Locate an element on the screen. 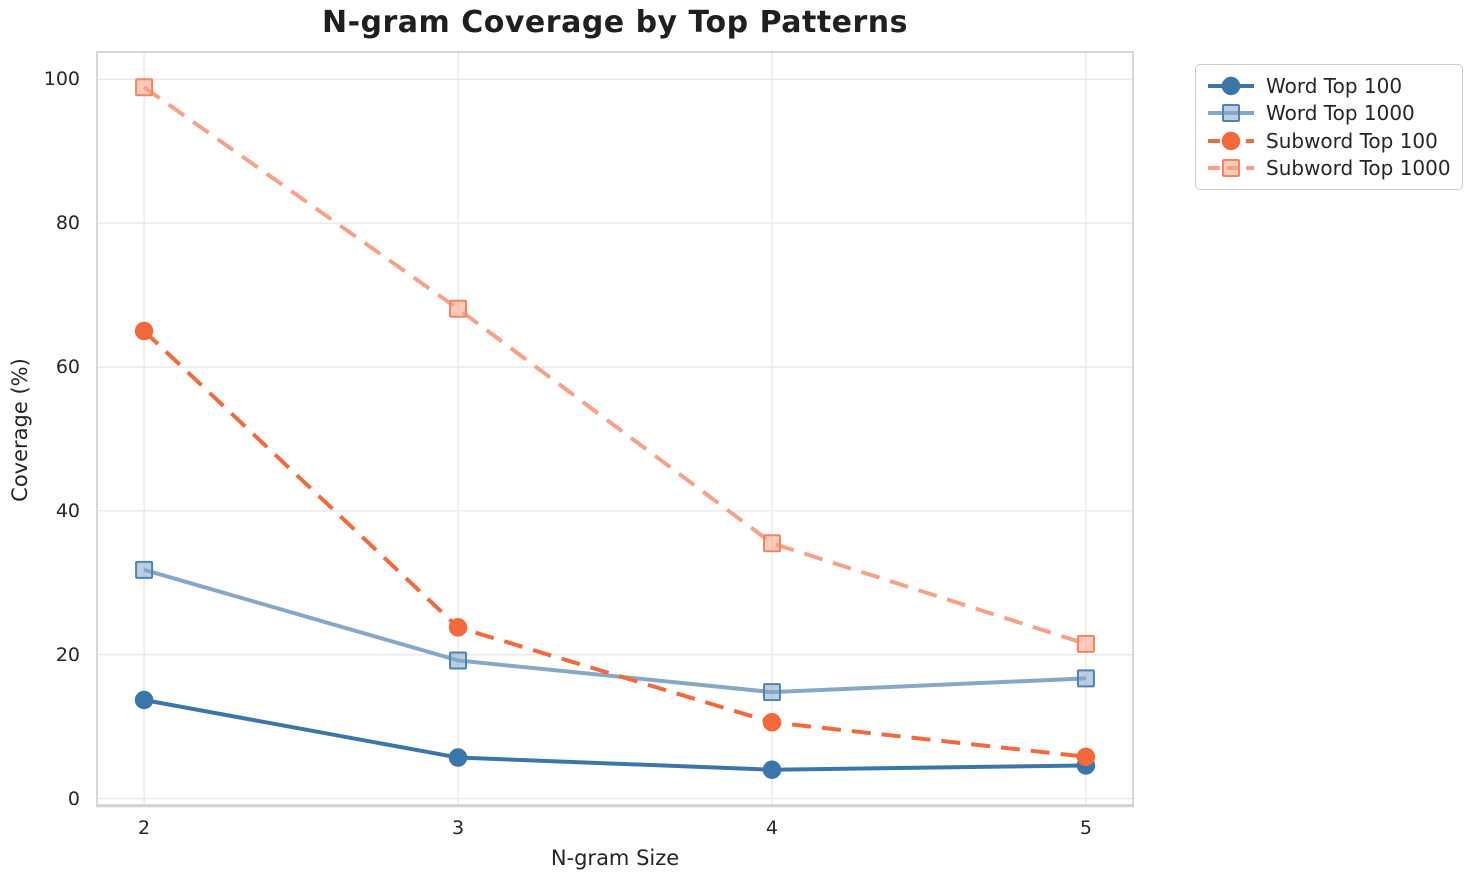 The width and height of the screenshot is (1478, 885). chart-title: N-gram Coverage by Top Patterns is located at coordinates (615, 22).